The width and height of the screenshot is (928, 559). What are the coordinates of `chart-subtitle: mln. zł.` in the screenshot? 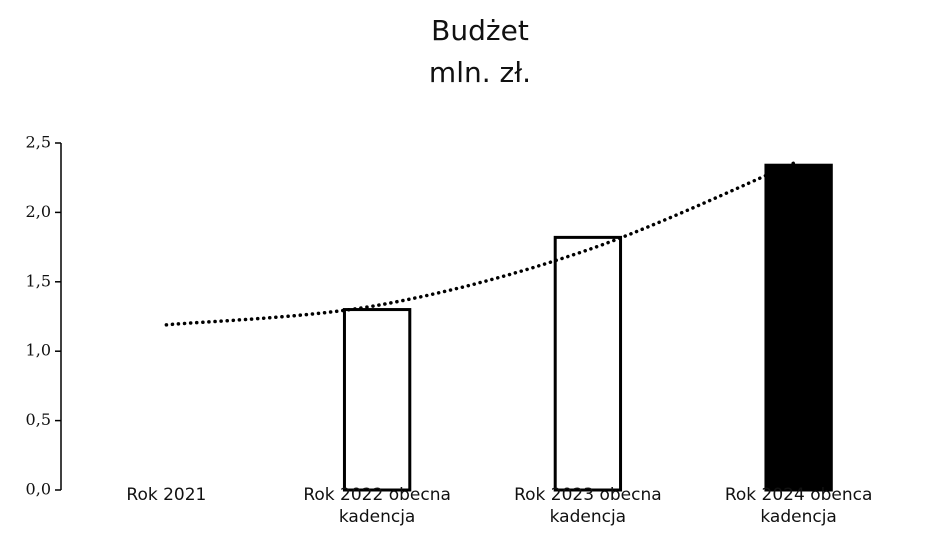 It's located at (480, 72).